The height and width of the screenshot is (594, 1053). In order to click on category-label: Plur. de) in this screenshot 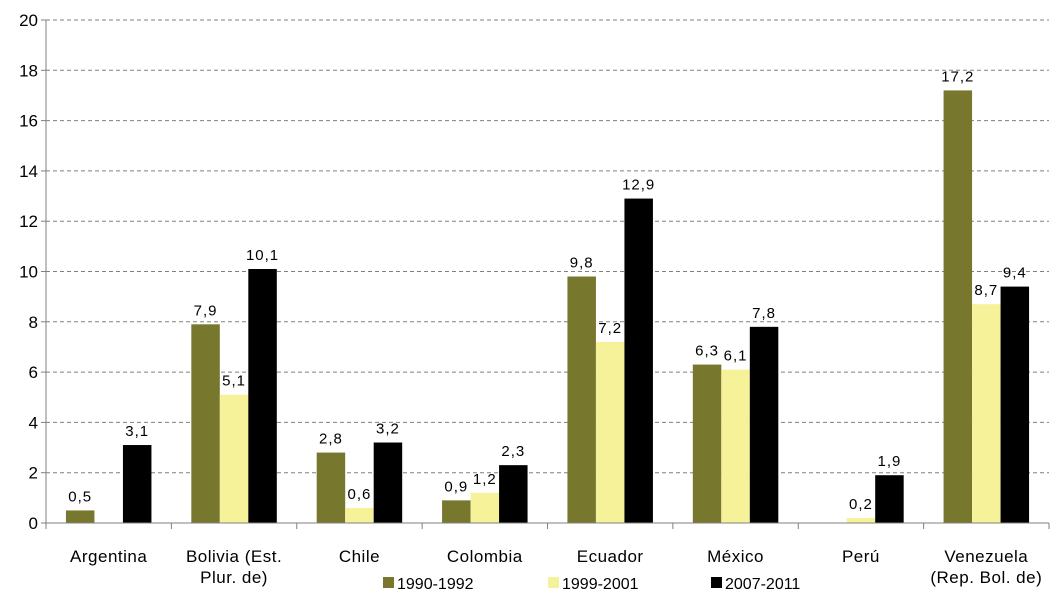, I will do `click(234, 577)`.